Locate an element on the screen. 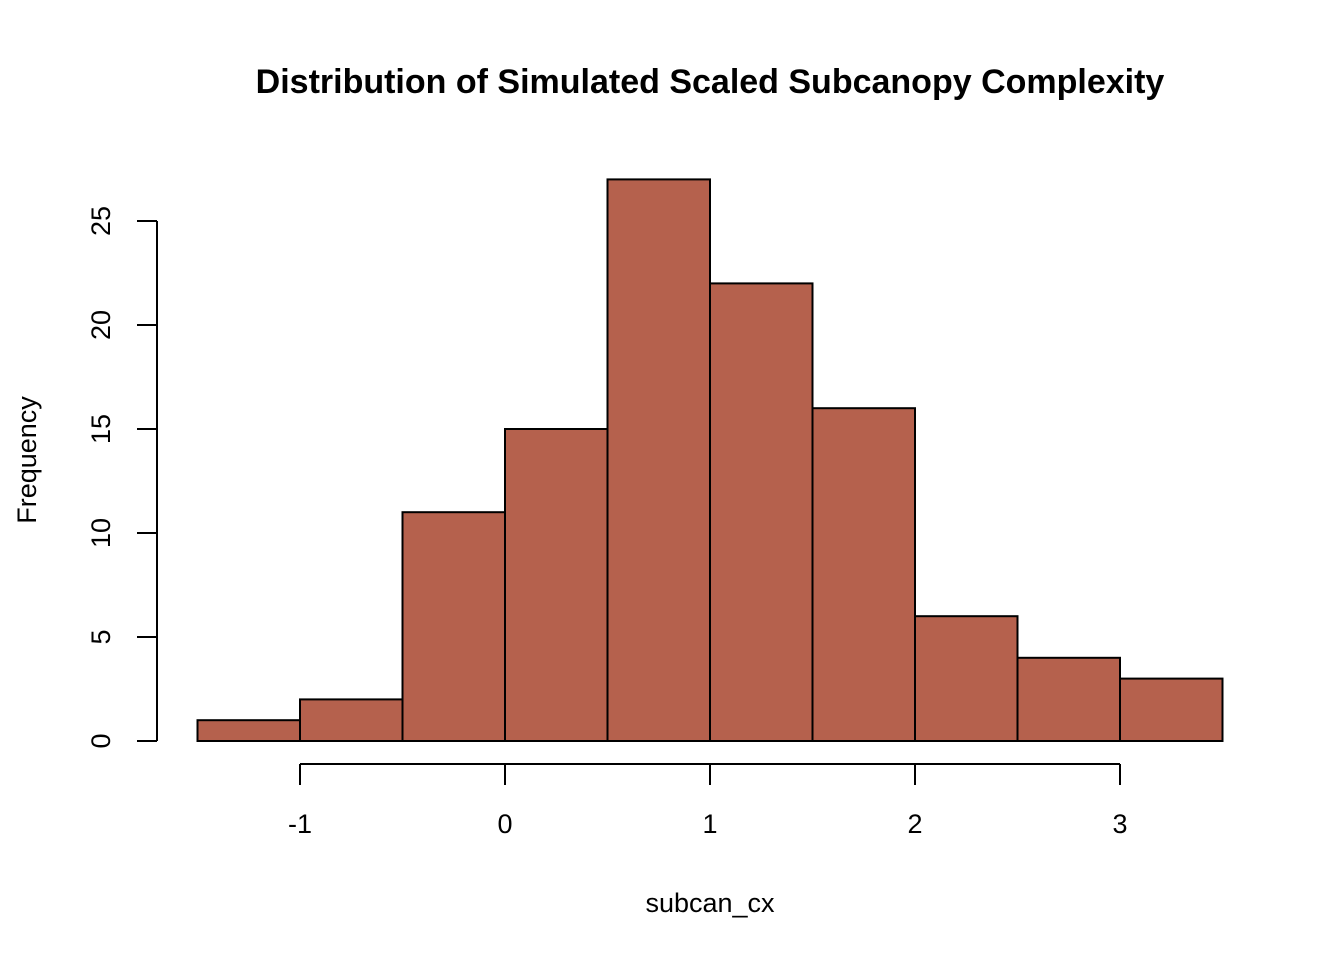  y-tick-label: 10 is located at coordinates (101, 533).